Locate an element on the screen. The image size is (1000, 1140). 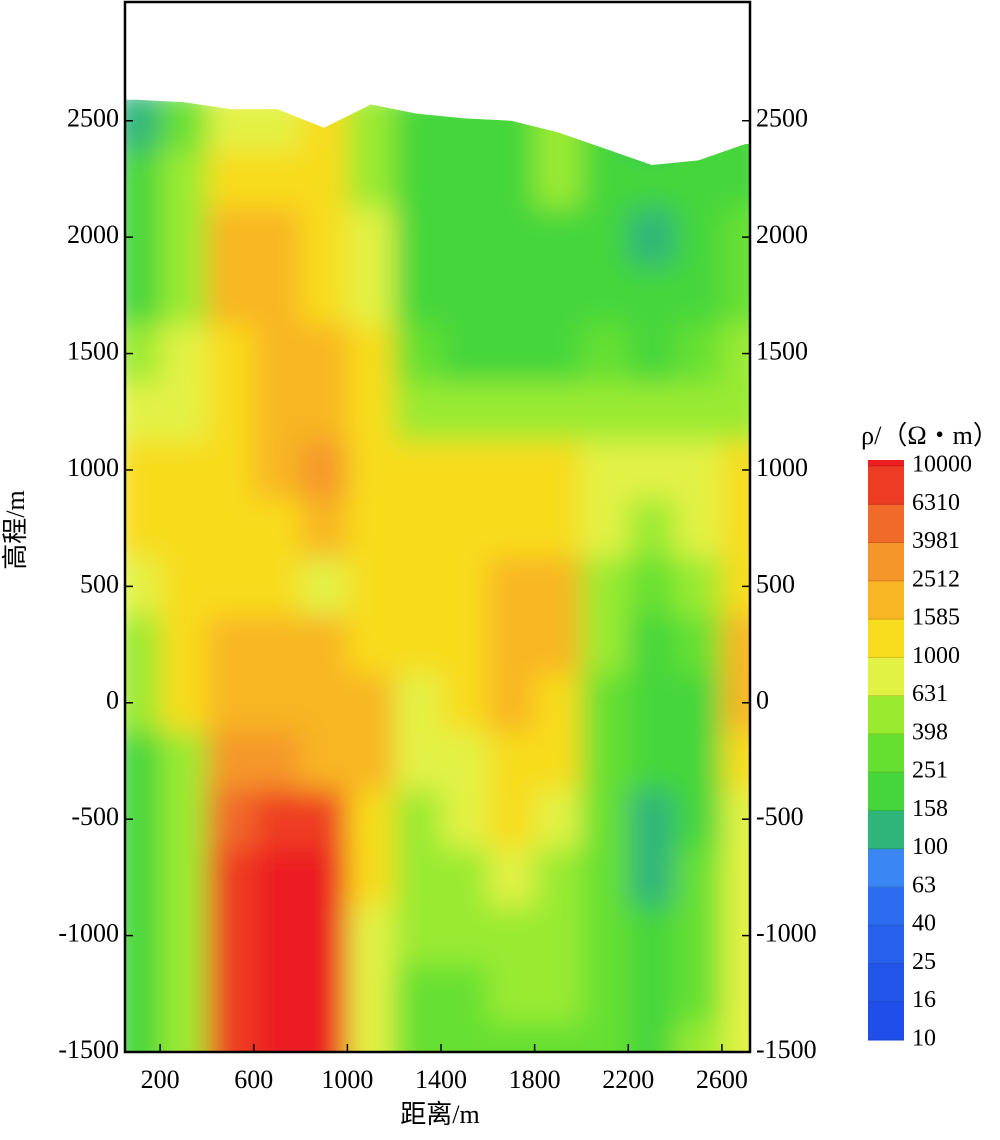
colorbar-label: 100 is located at coordinates (930, 847).